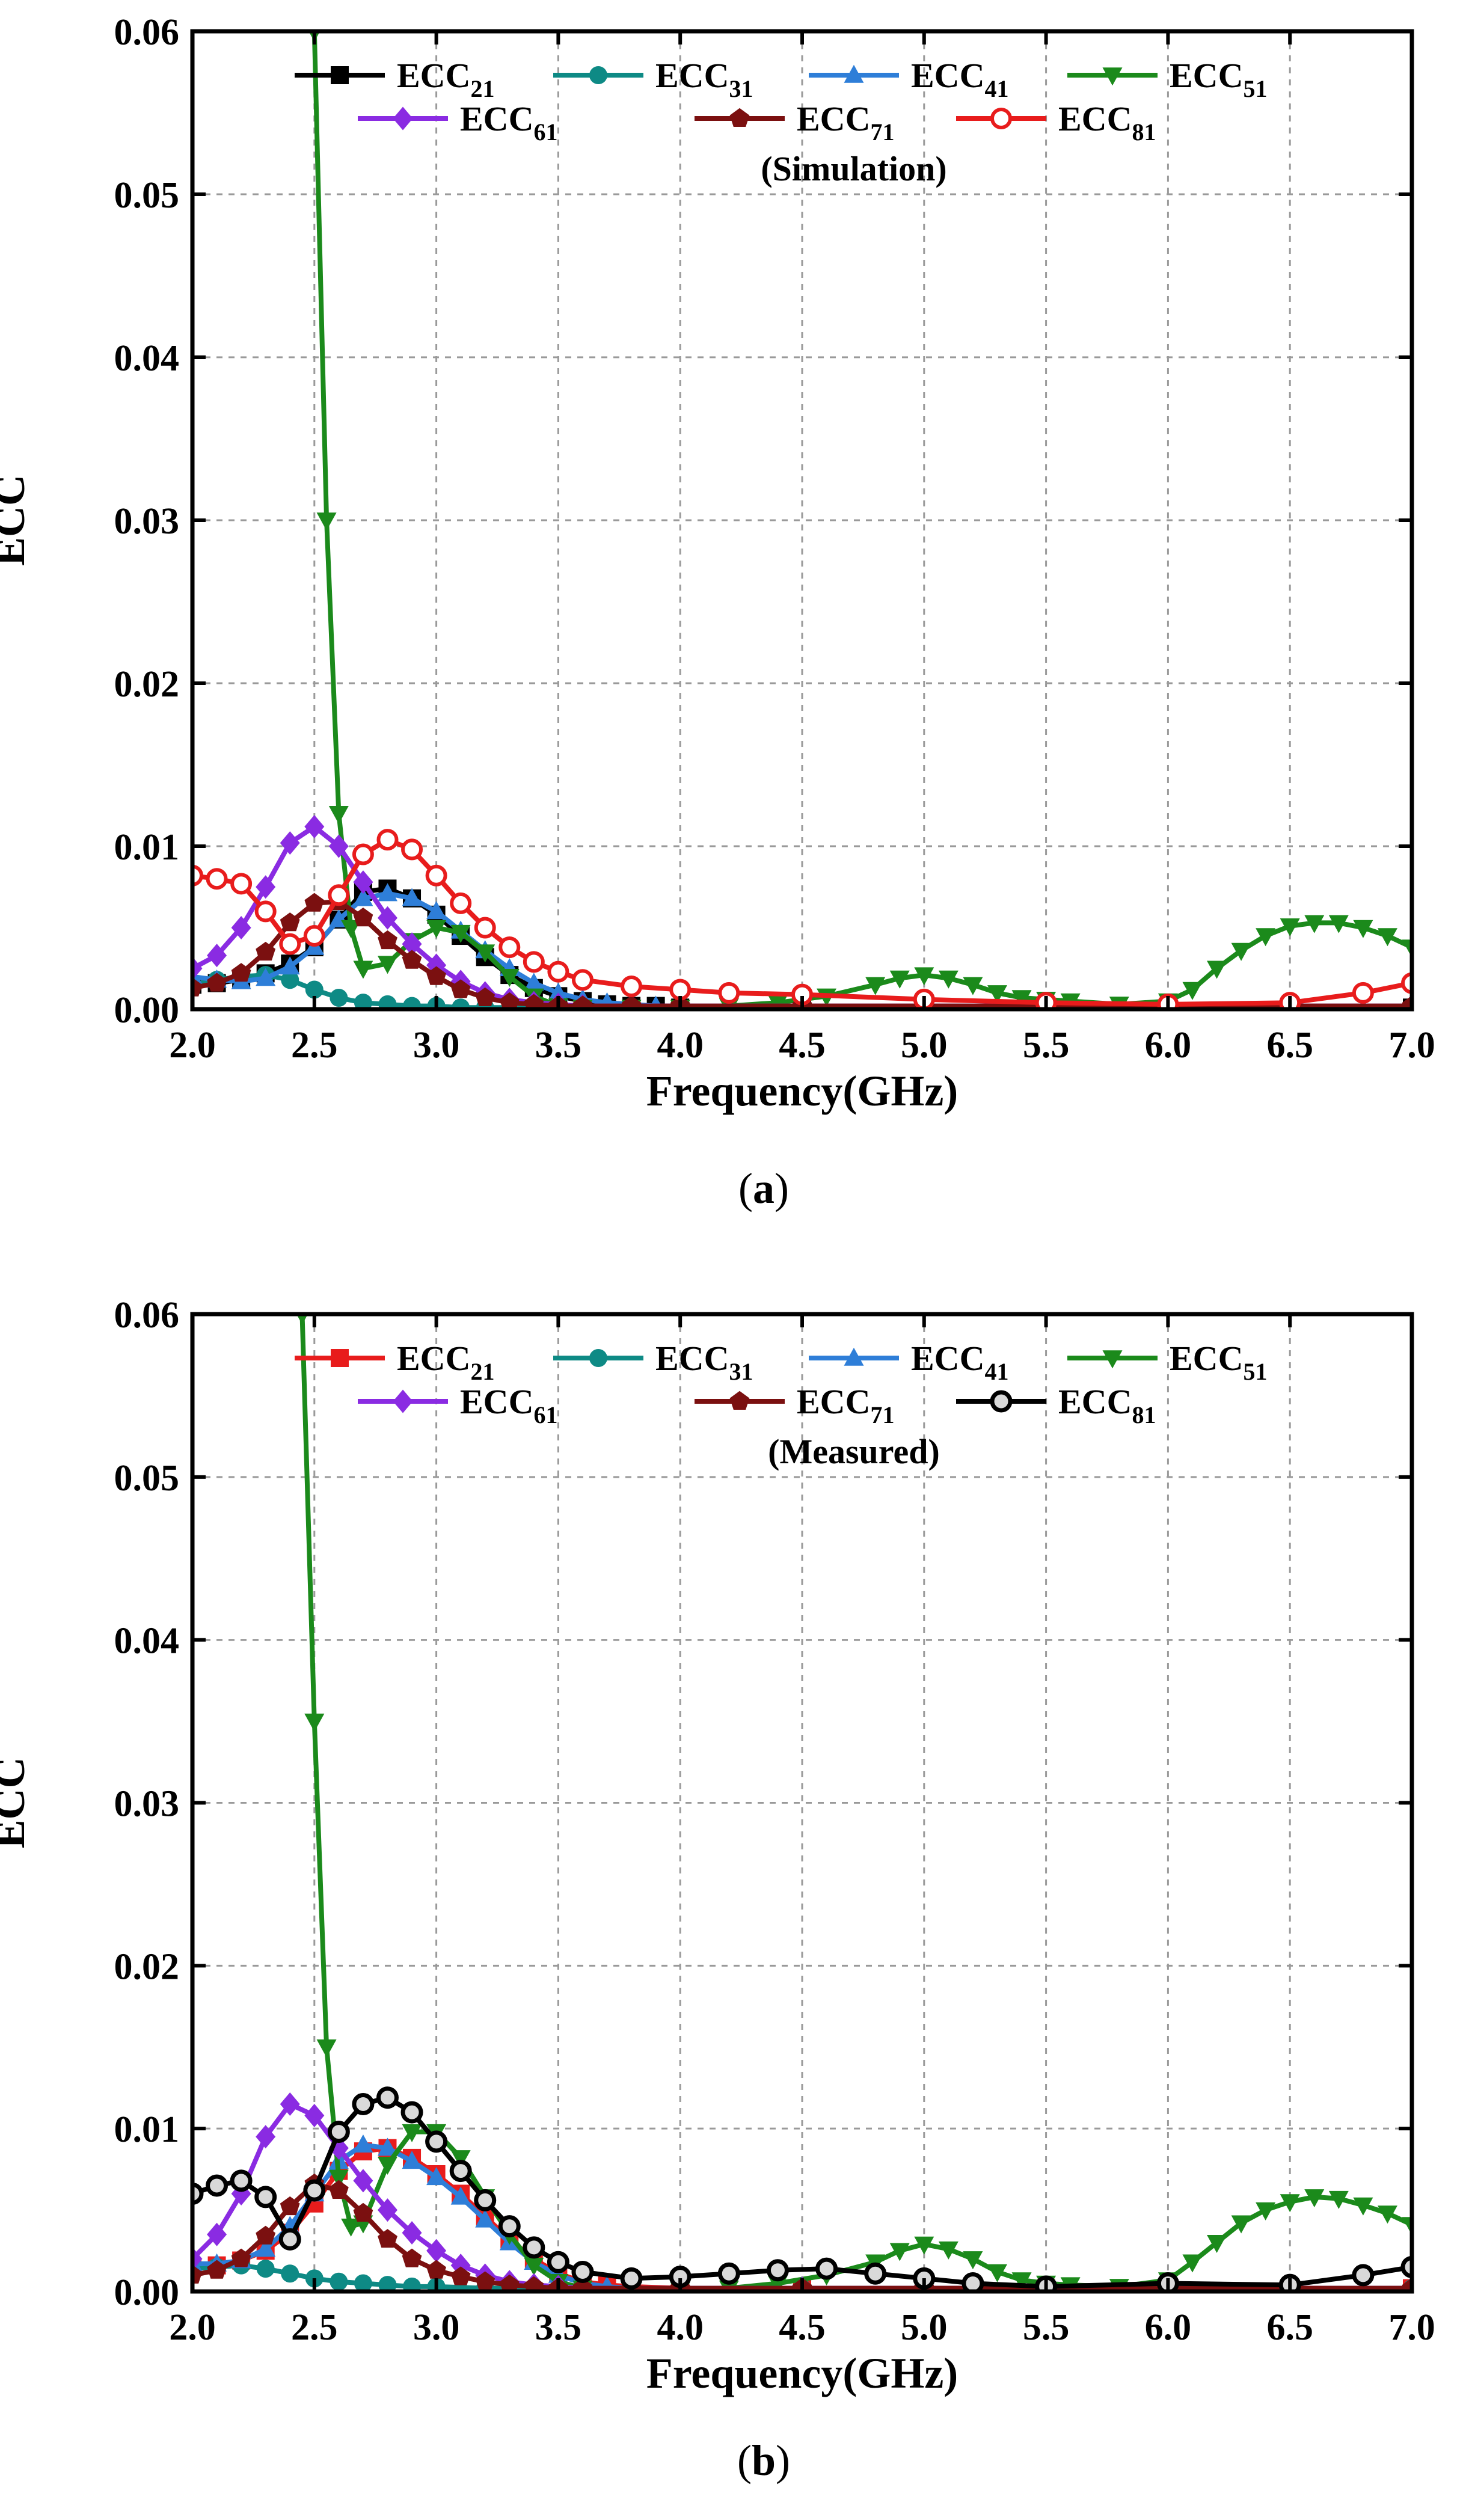 The width and height of the screenshot is (1460, 2520). I want to click on x-tick-label: 2.5, so click(314, 2328).